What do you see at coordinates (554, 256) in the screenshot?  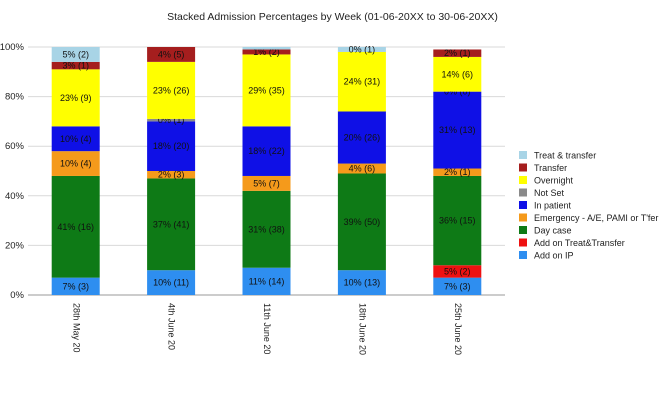 I see `legend-label: Add on IP` at bounding box center [554, 256].